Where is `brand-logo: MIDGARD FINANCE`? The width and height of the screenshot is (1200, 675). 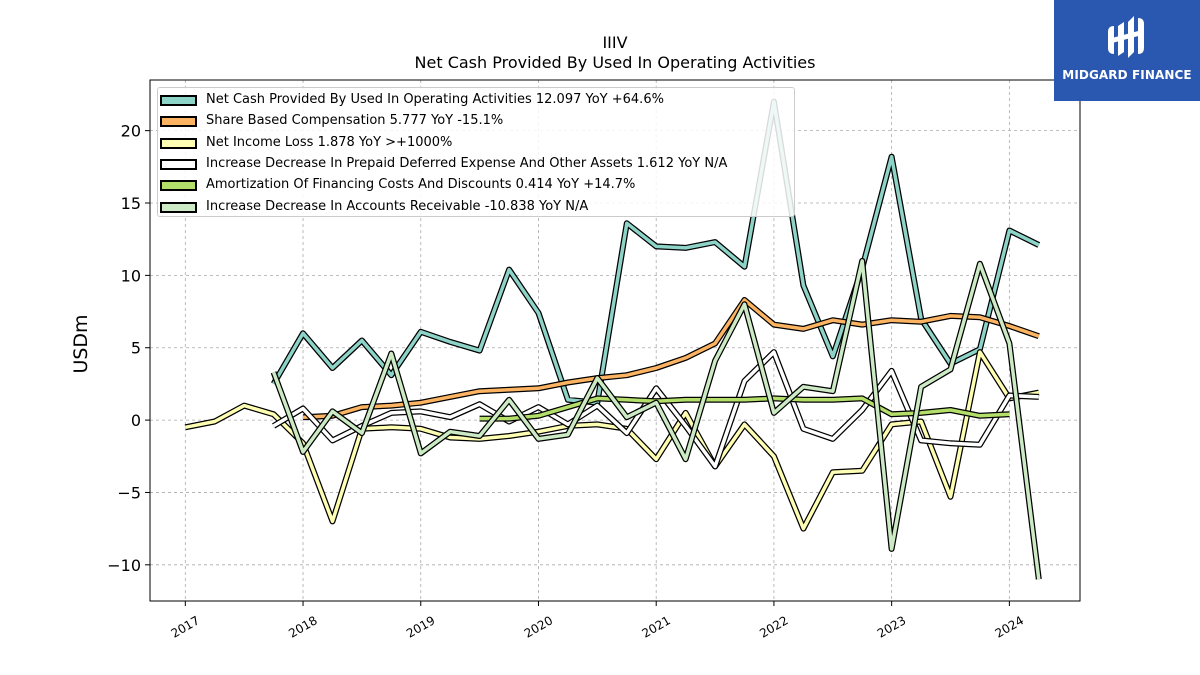
brand-logo: MIDGARD FINANCE is located at coordinates (1127, 50).